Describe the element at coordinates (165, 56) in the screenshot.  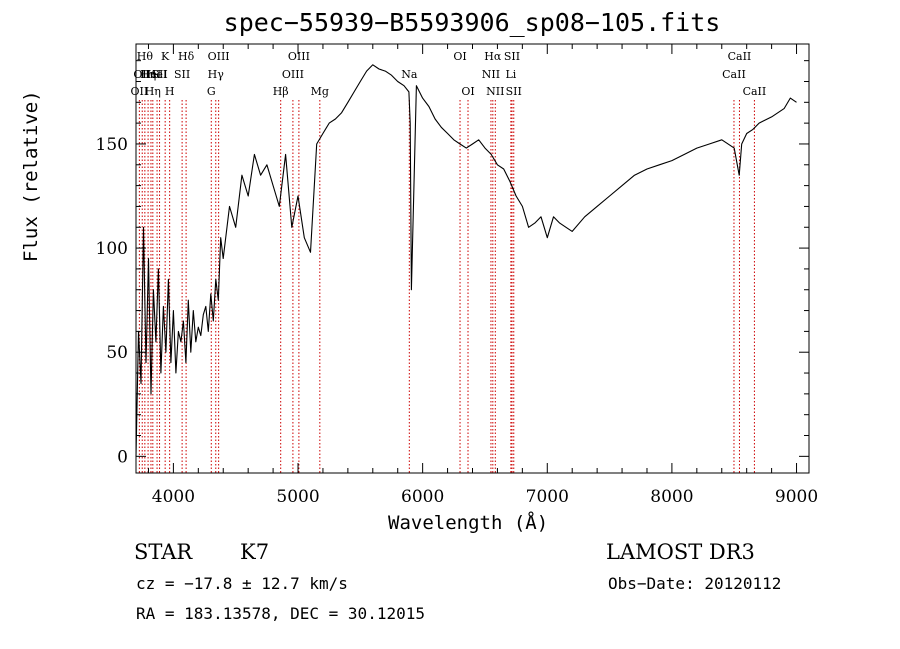
I see `line-marker-label: K` at that location.